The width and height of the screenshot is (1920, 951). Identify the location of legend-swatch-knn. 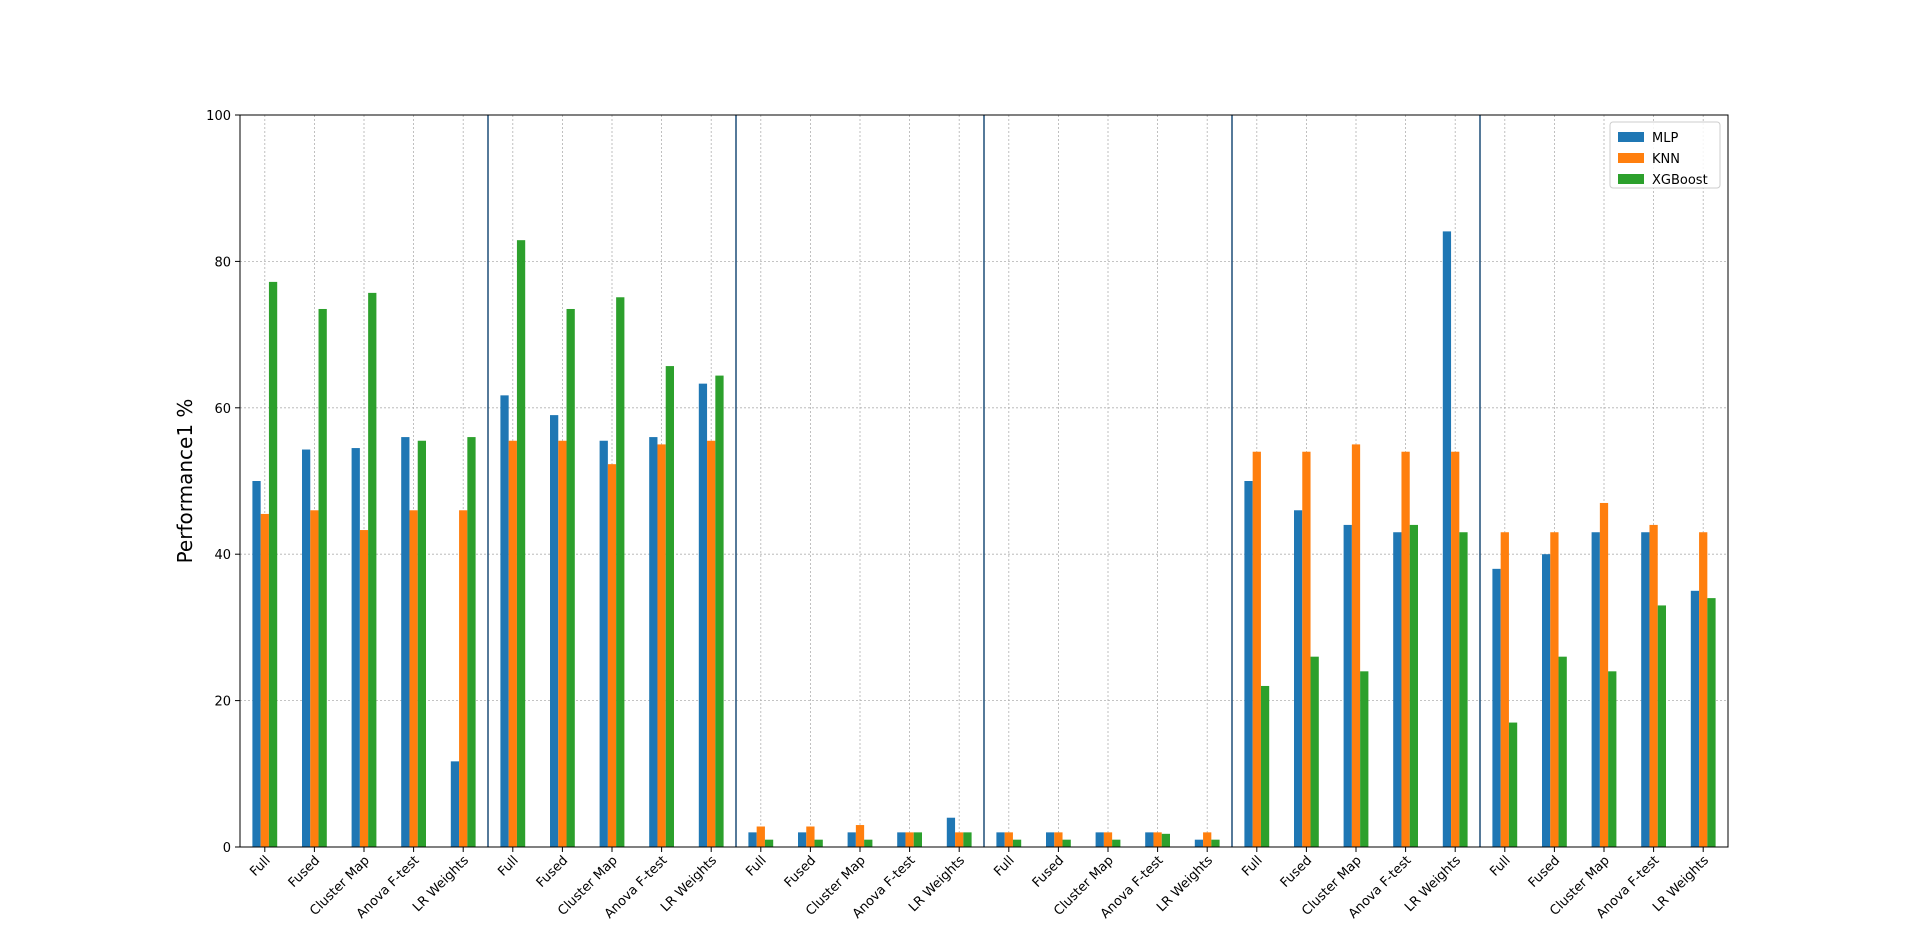
(1631, 158).